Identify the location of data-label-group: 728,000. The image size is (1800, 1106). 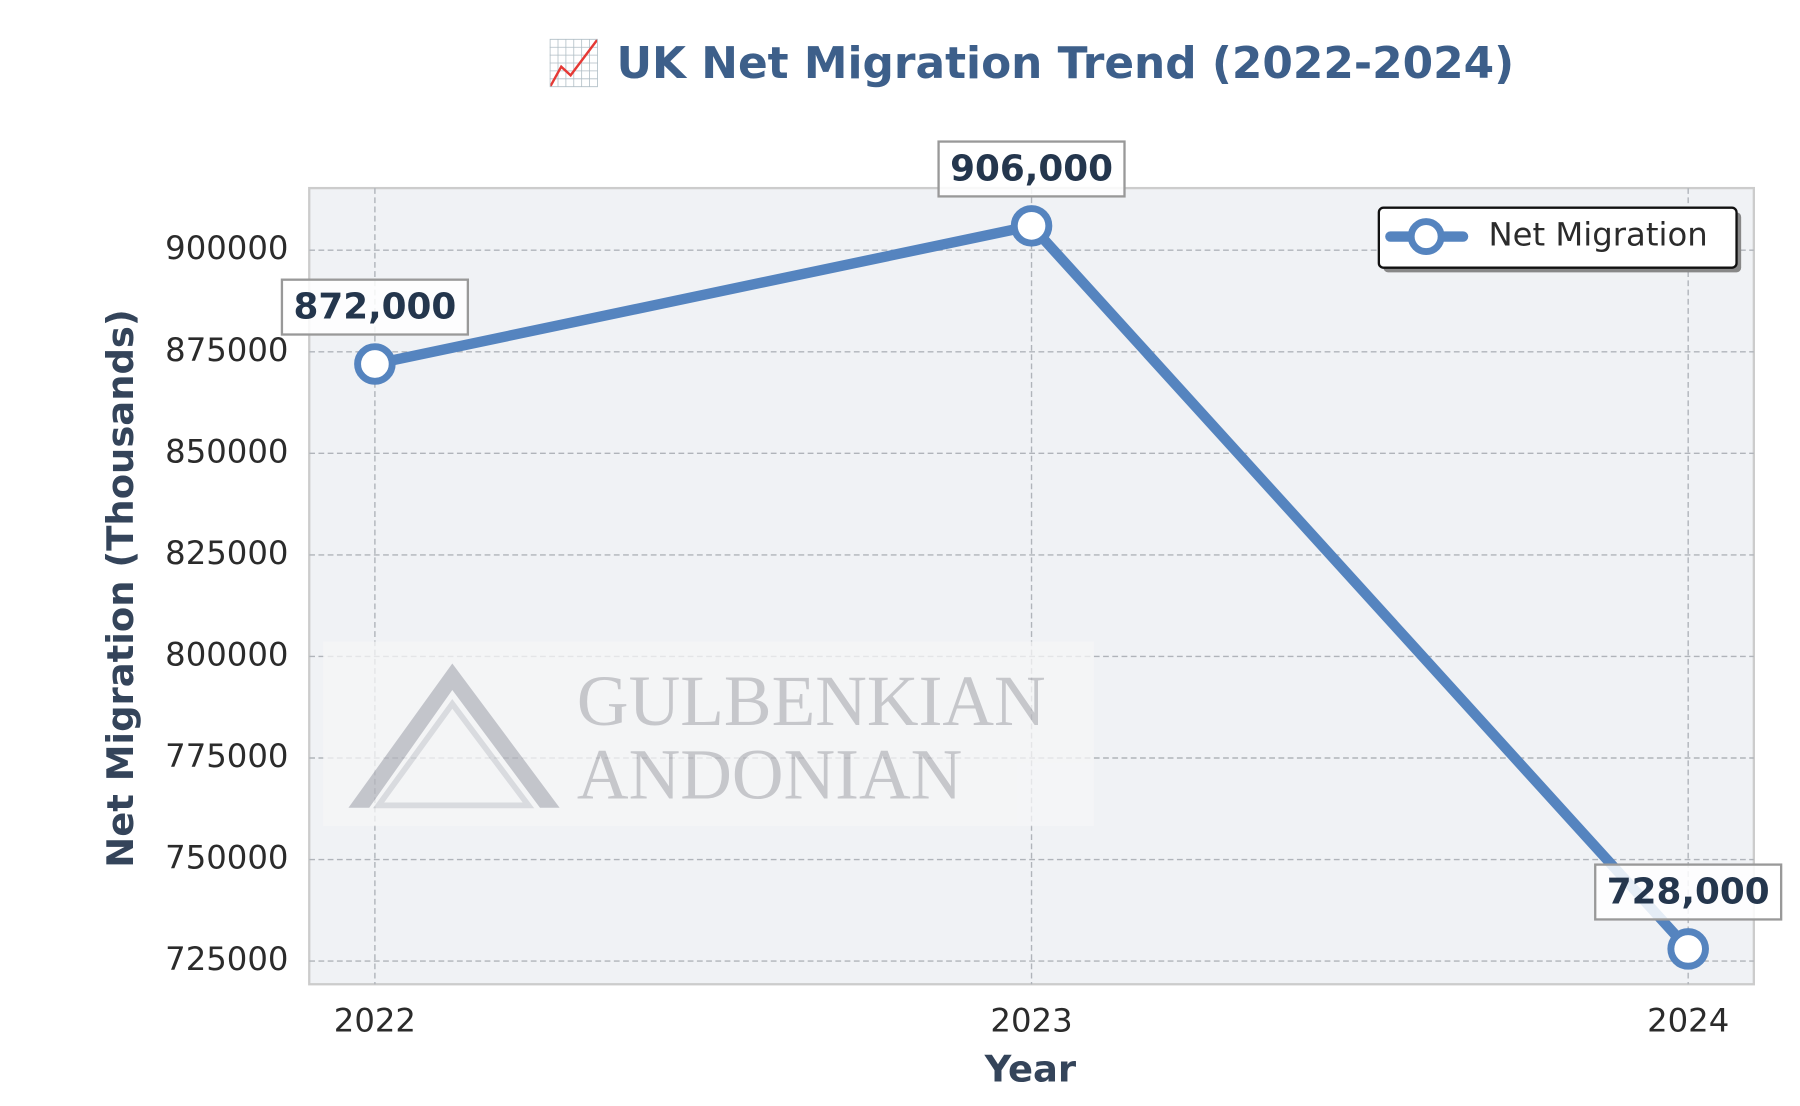
(1688, 892).